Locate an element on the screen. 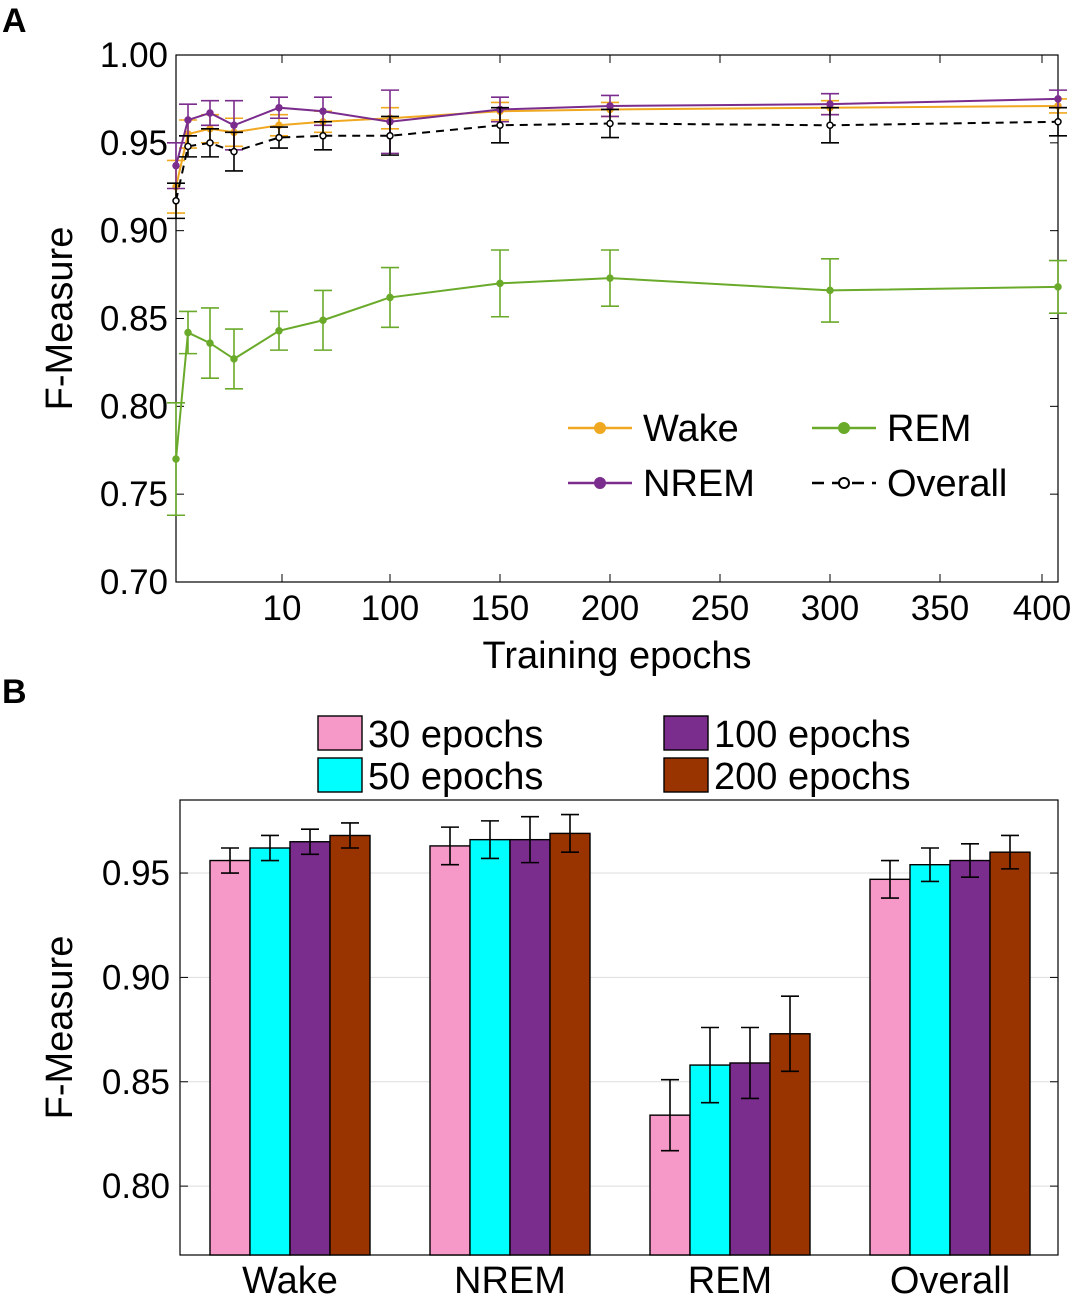 Image resolution: width=1079 pixels, height=1299 pixels. legend-b: 30 epochs 100 epochs 50 epochs 200 epochs is located at coordinates (614, 756).